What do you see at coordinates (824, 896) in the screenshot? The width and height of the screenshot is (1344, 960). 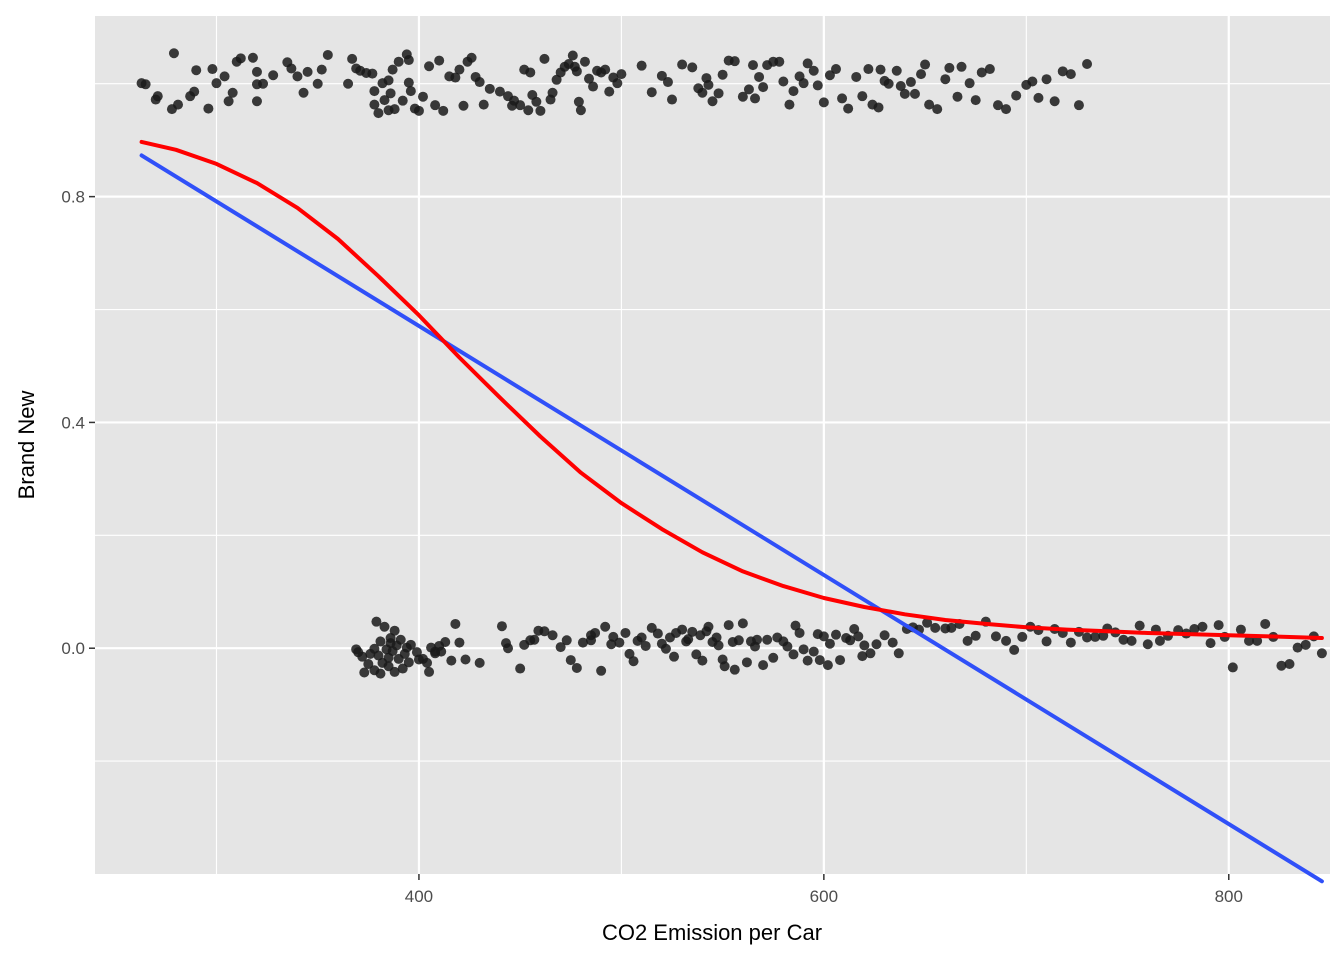 I see `x-tick-label: 600` at bounding box center [824, 896].